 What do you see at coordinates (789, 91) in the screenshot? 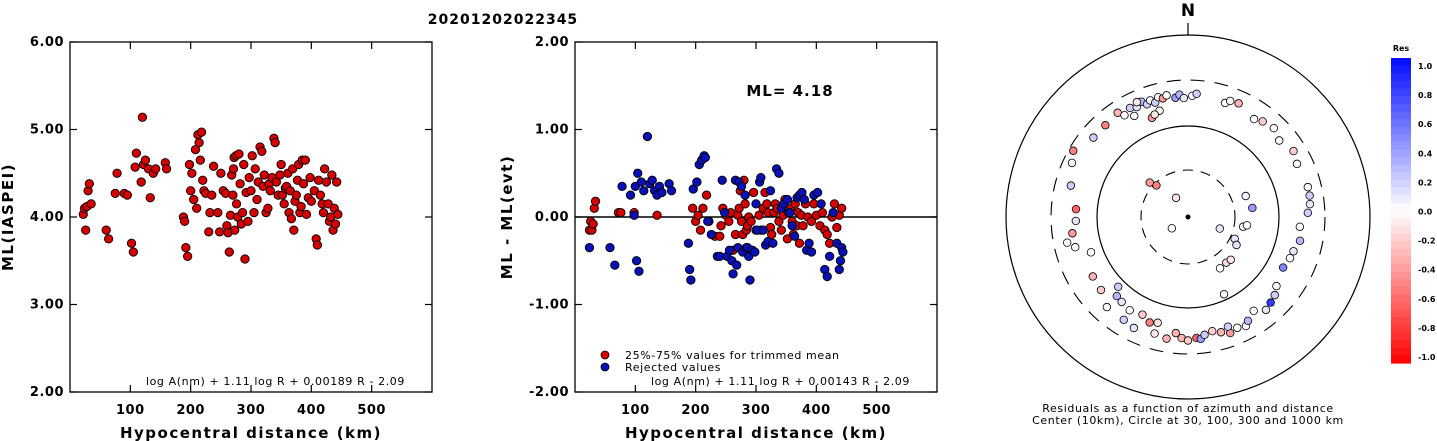
I see `ml-annotation: ML= 4.18` at bounding box center [789, 91].